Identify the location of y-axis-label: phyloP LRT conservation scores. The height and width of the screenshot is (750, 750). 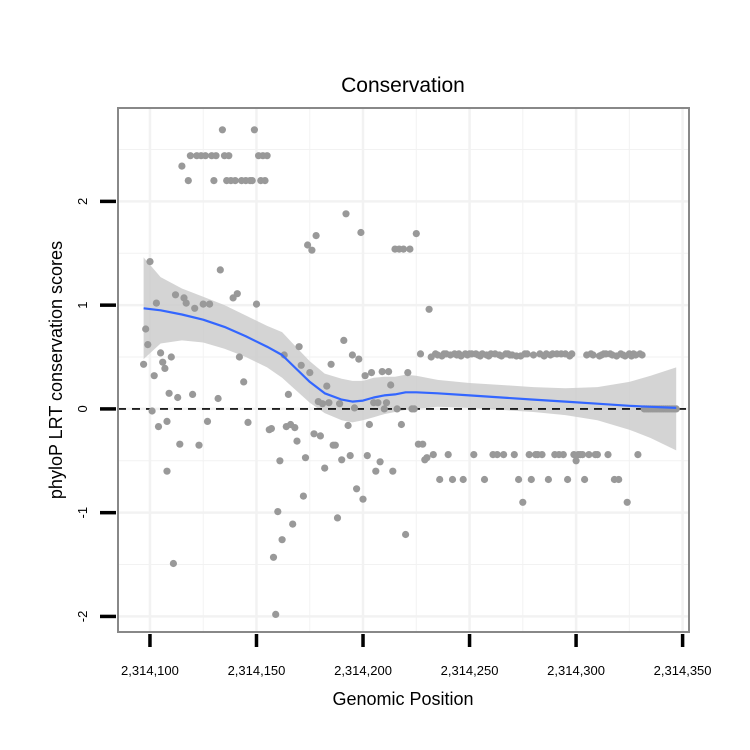
(56, 370).